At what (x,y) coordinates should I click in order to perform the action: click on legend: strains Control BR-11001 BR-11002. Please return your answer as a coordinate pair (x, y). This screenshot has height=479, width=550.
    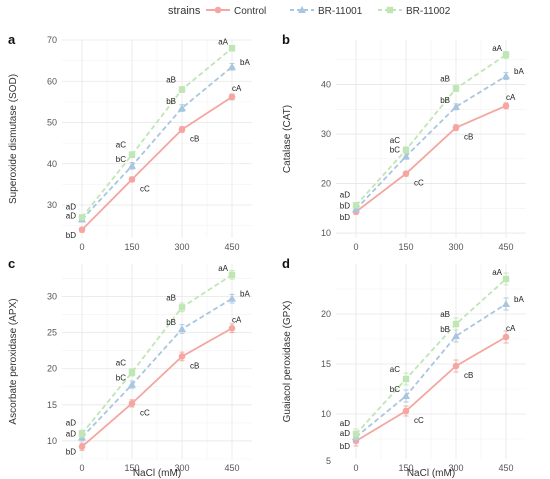
    Looking at the image, I should click on (309, 11).